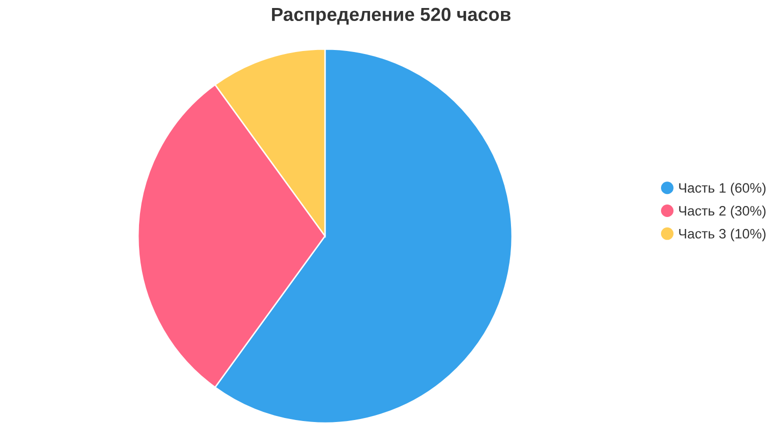 The image size is (782, 425). I want to click on legend-label: Часть 3 (10%), so click(722, 235).